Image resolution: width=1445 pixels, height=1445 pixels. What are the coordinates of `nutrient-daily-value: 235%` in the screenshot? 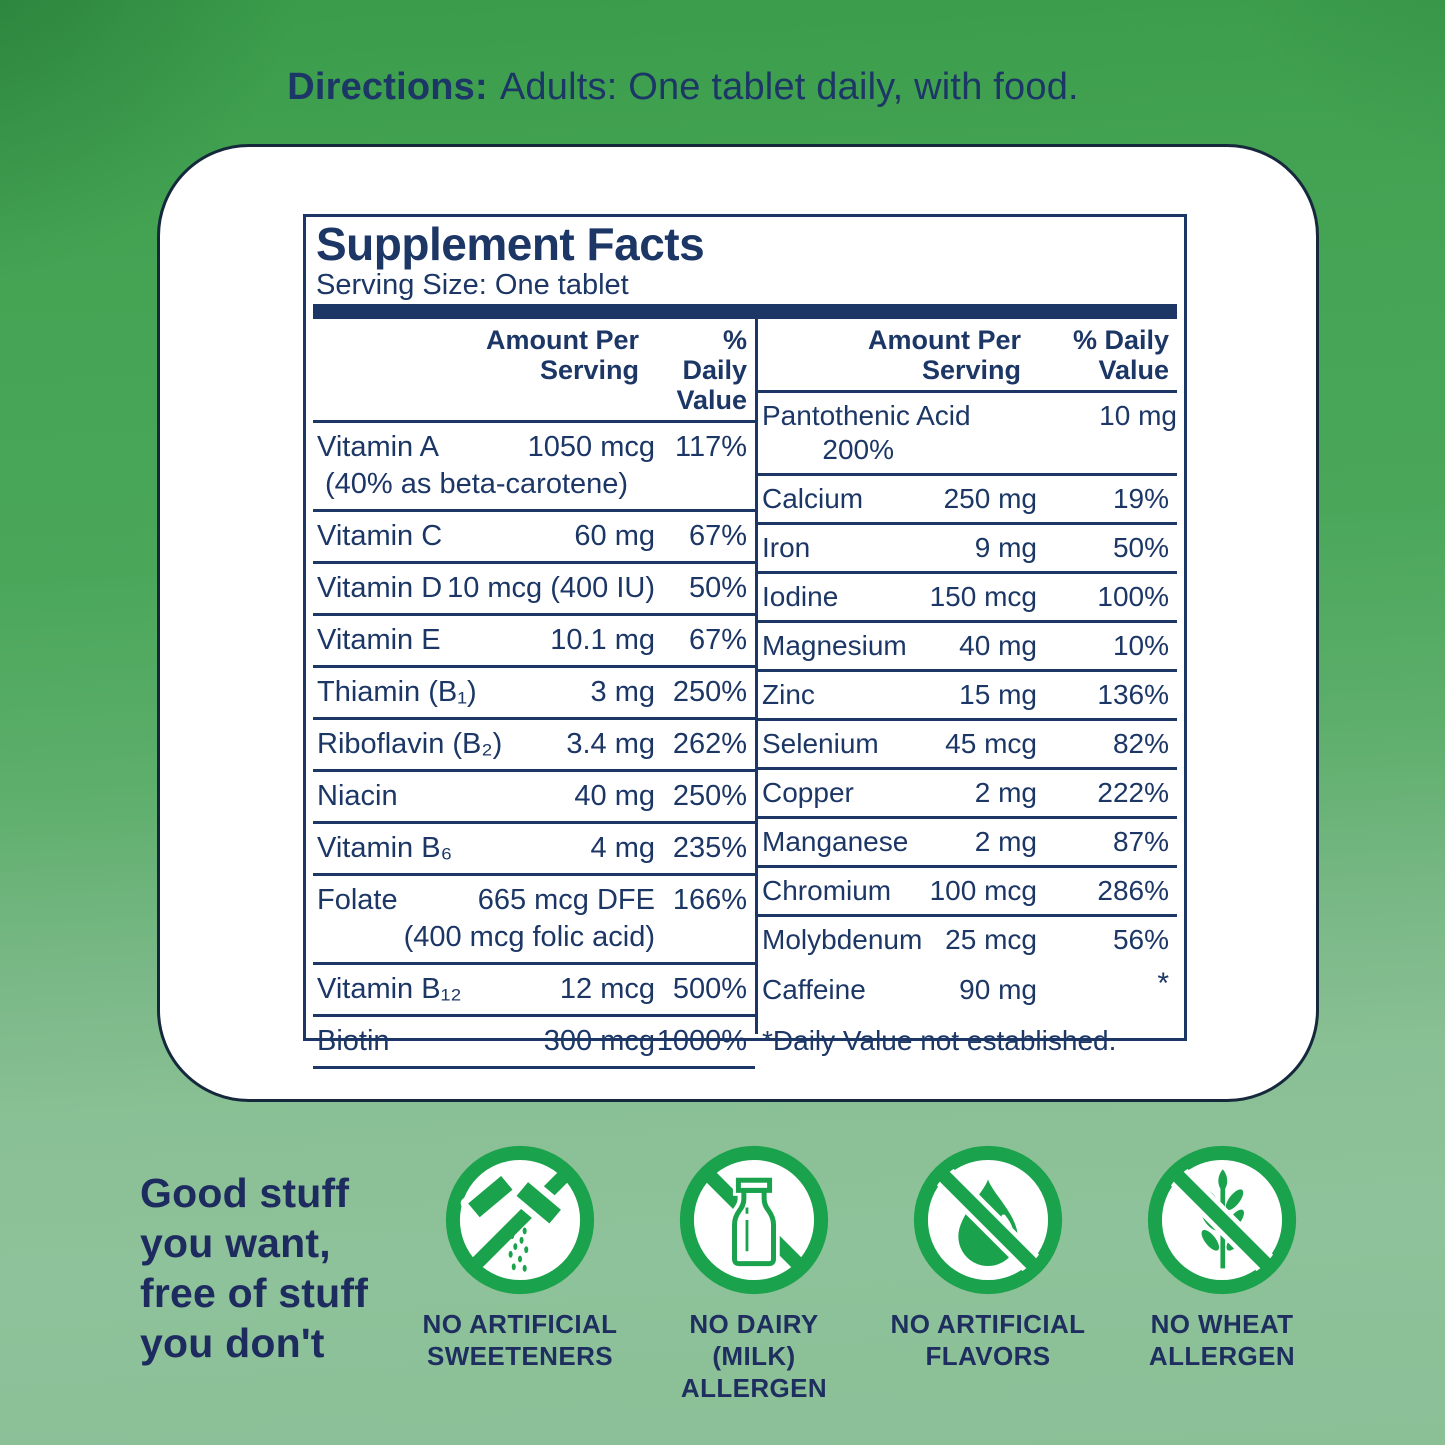 It's located at (709, 848).